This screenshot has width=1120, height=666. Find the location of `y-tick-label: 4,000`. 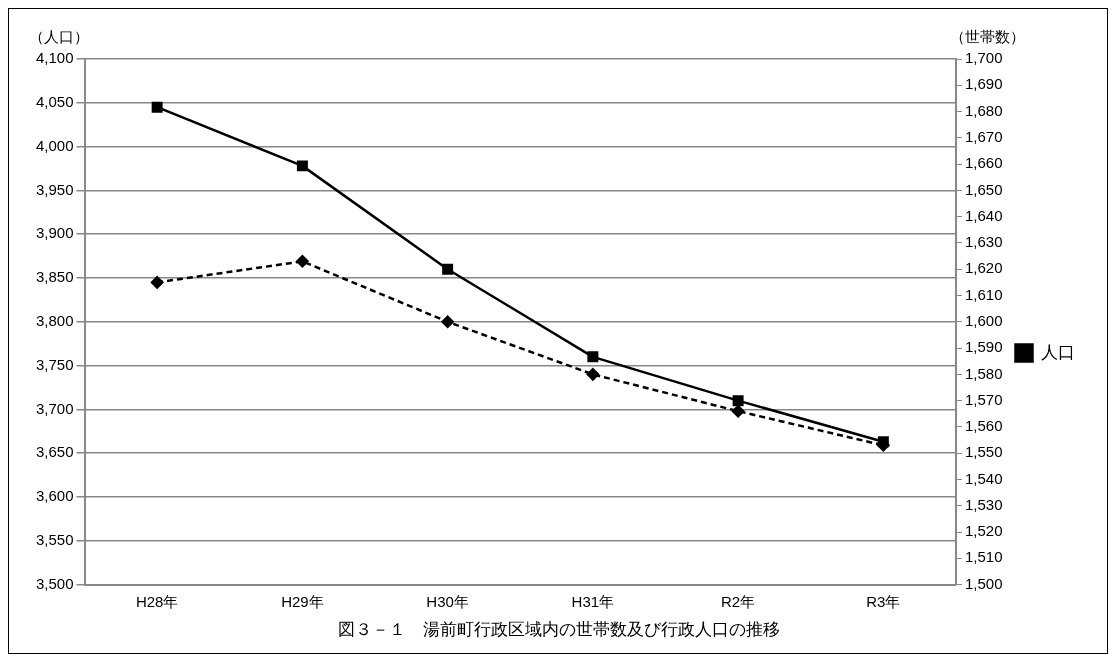

y-tick-label: 4,000 is located at coordinates (54, 145).